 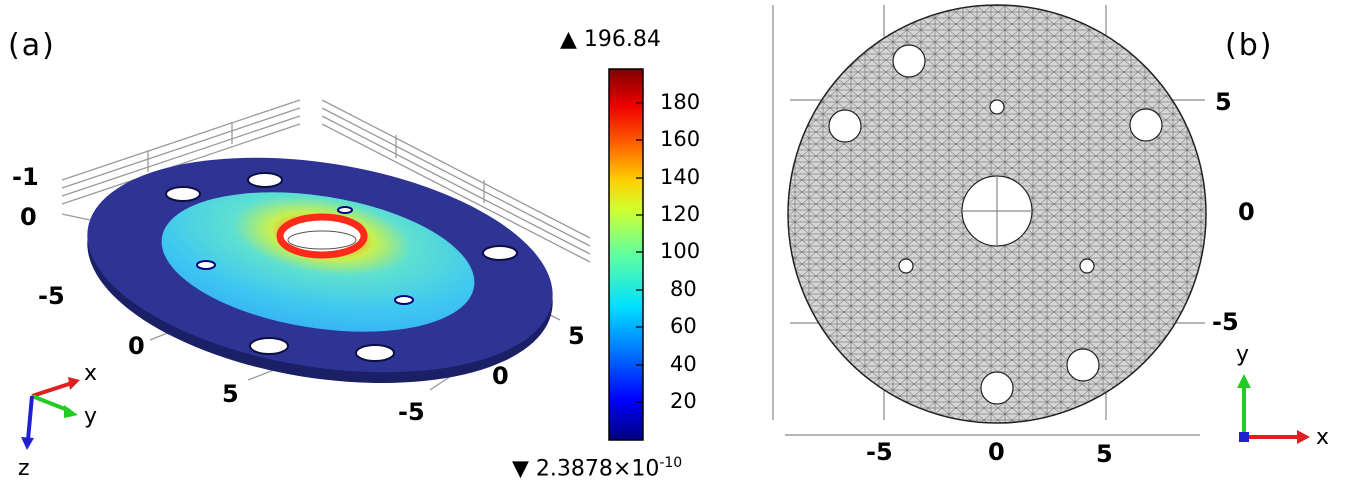 What do you see at coordinates (24, 468) in the screenshot?
I see `triad-a-z-label: z` at bounding box center [24, 468].